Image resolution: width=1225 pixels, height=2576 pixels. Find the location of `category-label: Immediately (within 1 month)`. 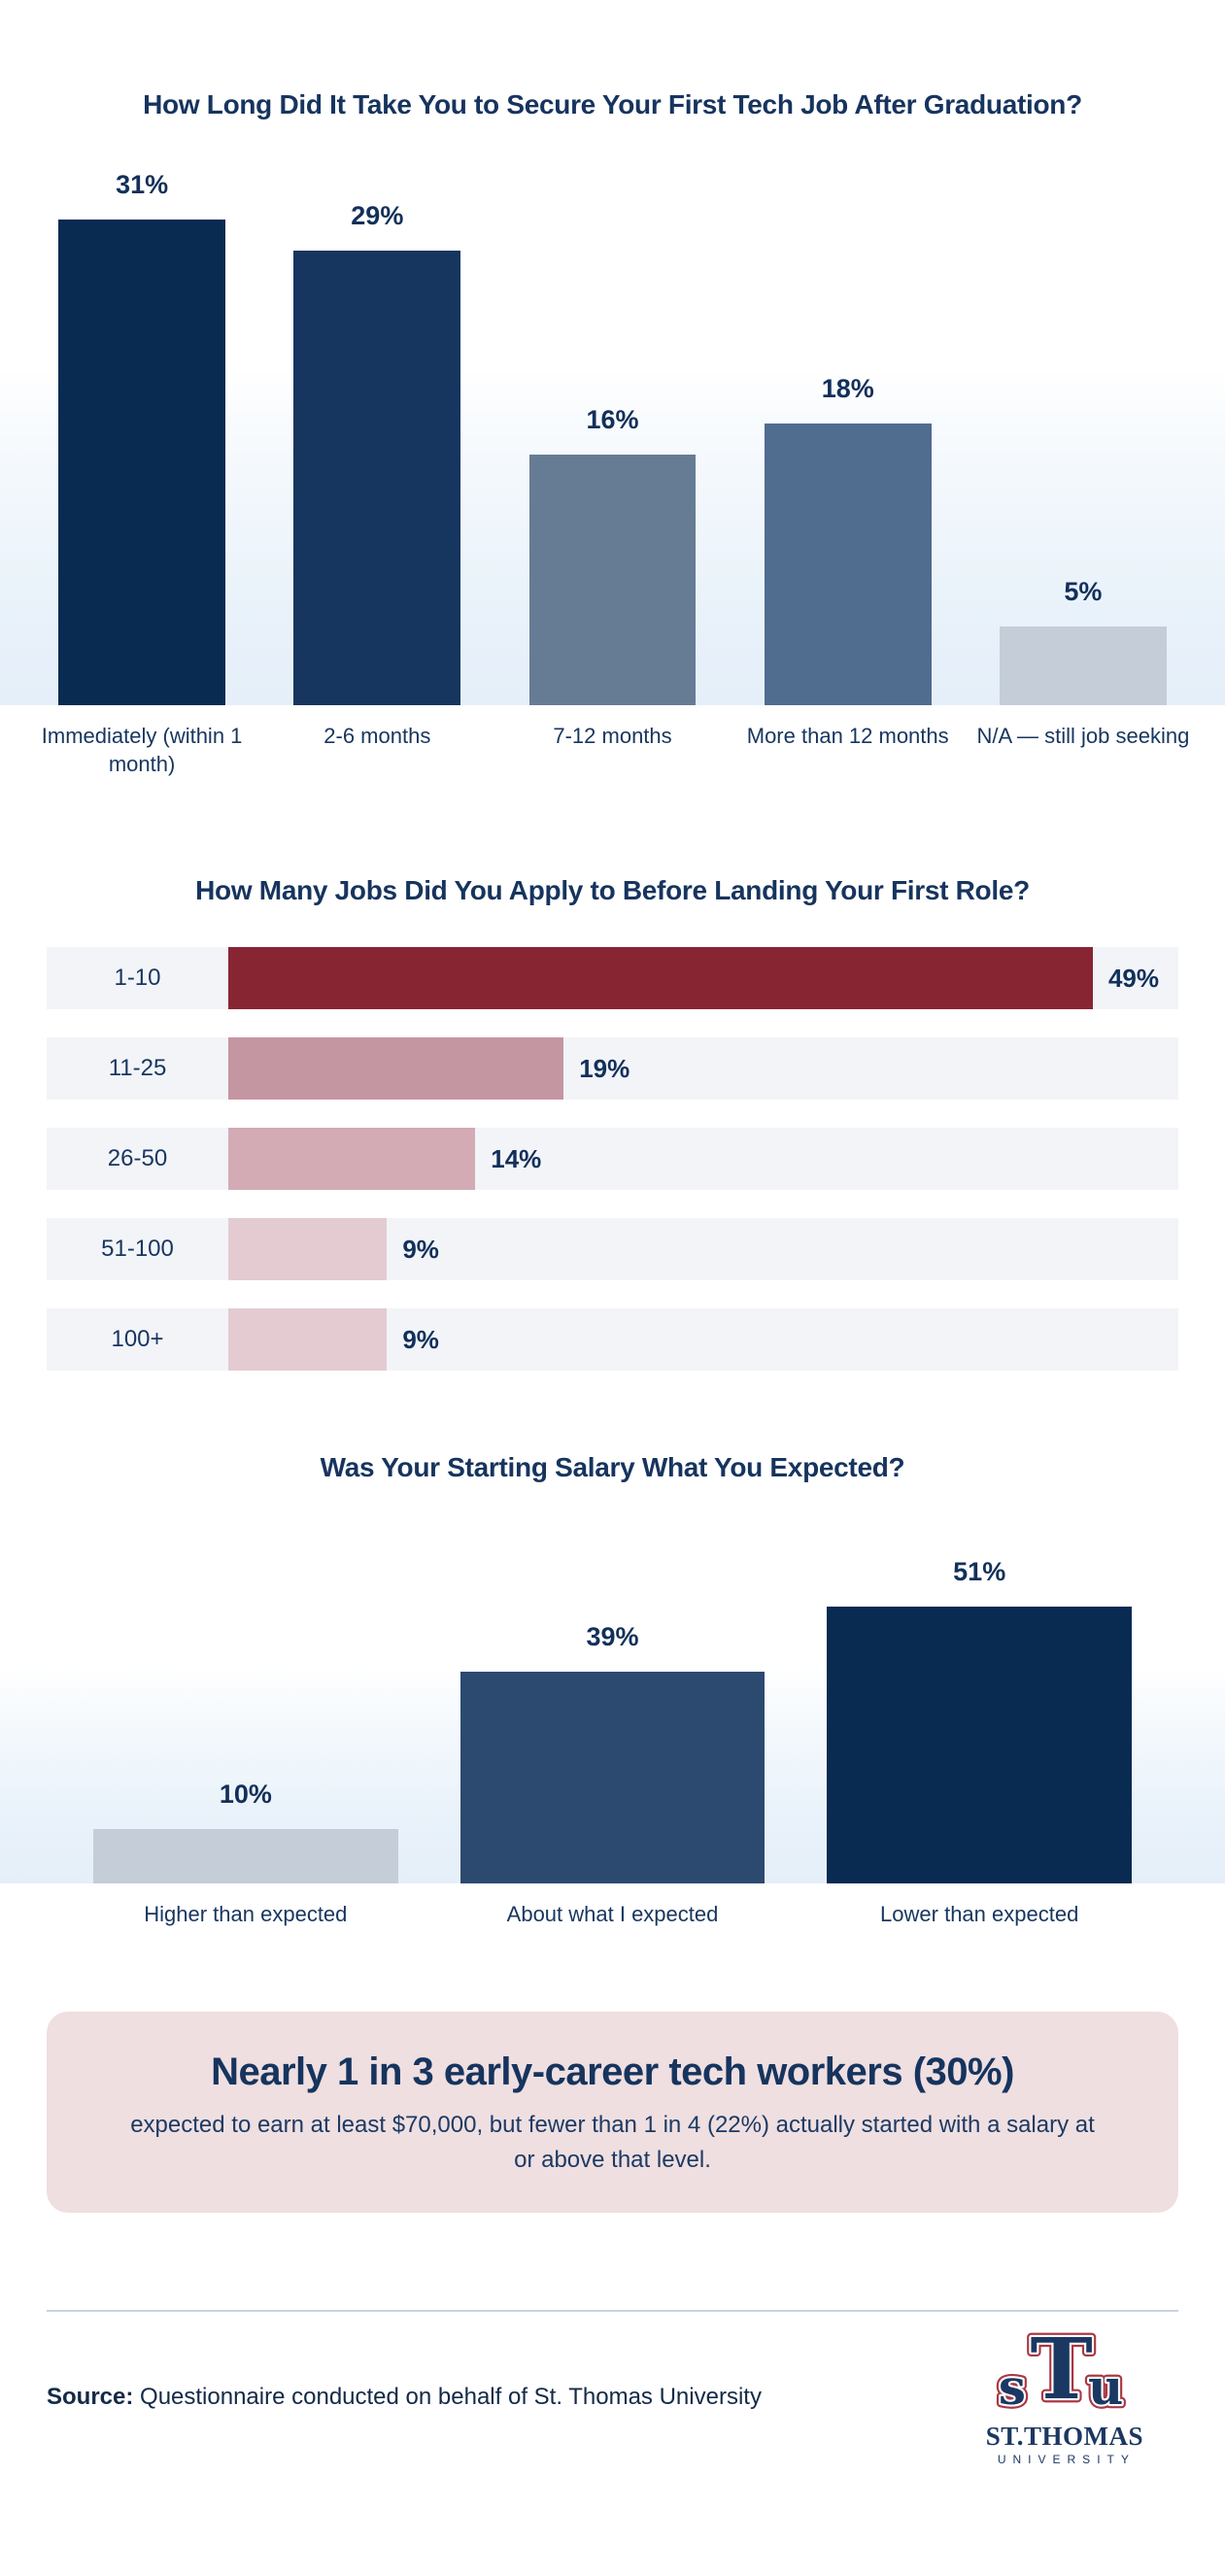

category-label: Immediately (within 1 month) is located at coordinates (142, 750).